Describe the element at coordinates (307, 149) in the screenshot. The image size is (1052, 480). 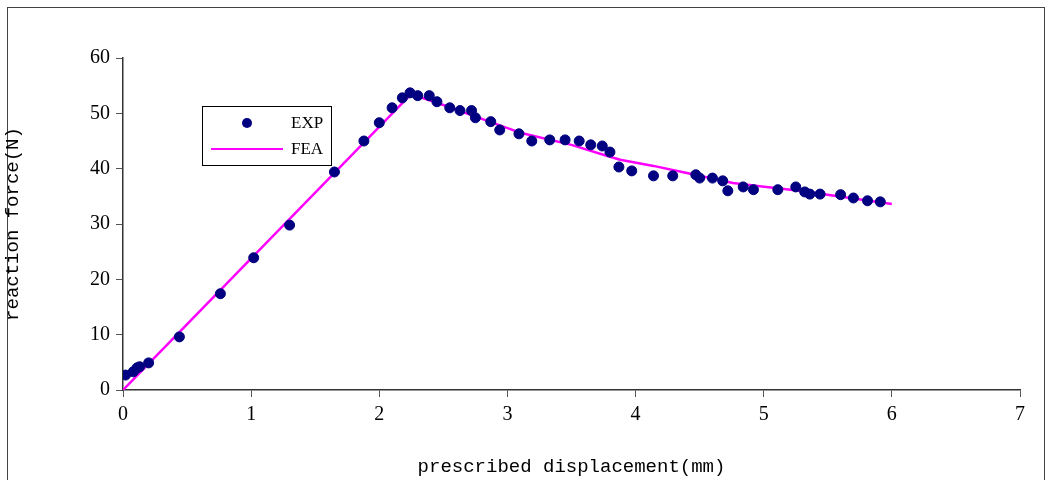
I see `legend-label: FEA` at that location.